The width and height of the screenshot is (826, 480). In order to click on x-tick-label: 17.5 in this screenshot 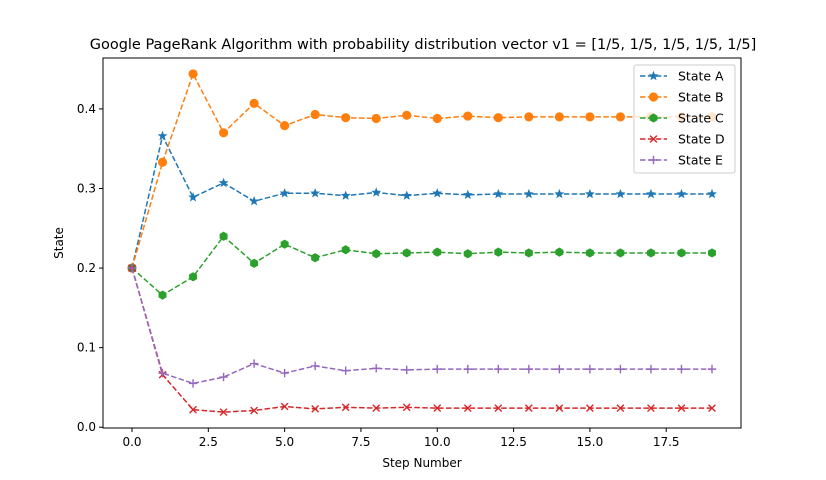, I will do `click(666, 442)`.